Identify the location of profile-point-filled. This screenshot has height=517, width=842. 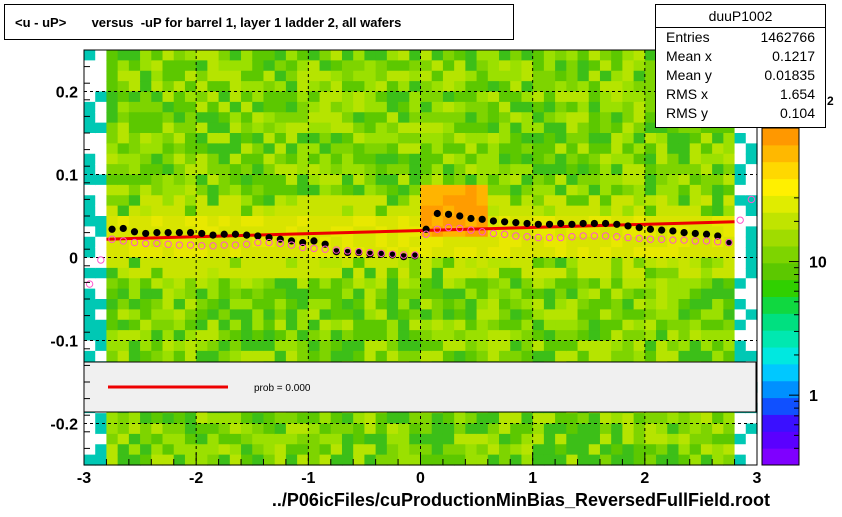
(112, 229).